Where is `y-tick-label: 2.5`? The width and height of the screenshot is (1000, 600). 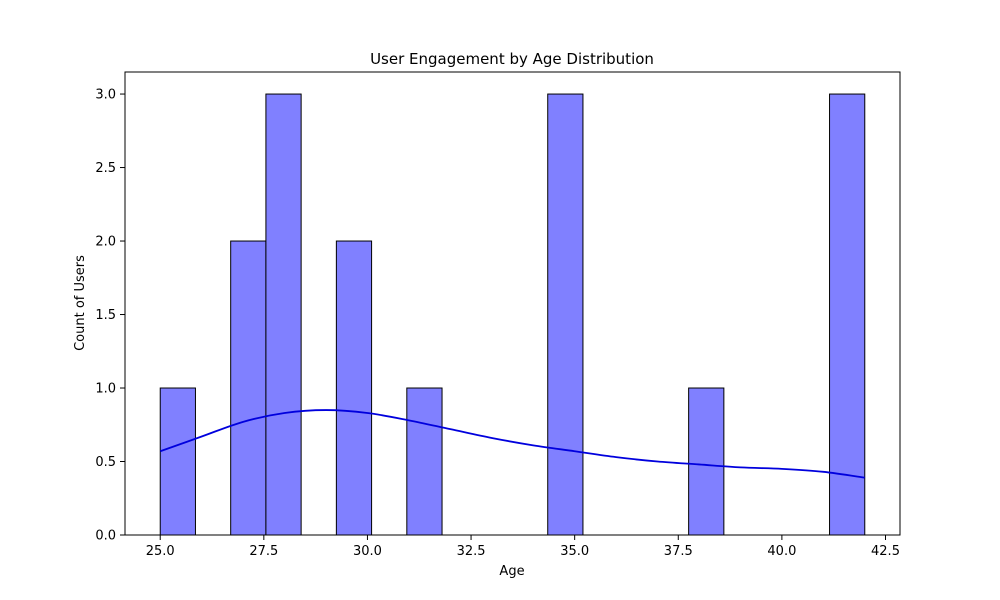
y-tick-label: 2.5 is located at coordinates (105, 168).